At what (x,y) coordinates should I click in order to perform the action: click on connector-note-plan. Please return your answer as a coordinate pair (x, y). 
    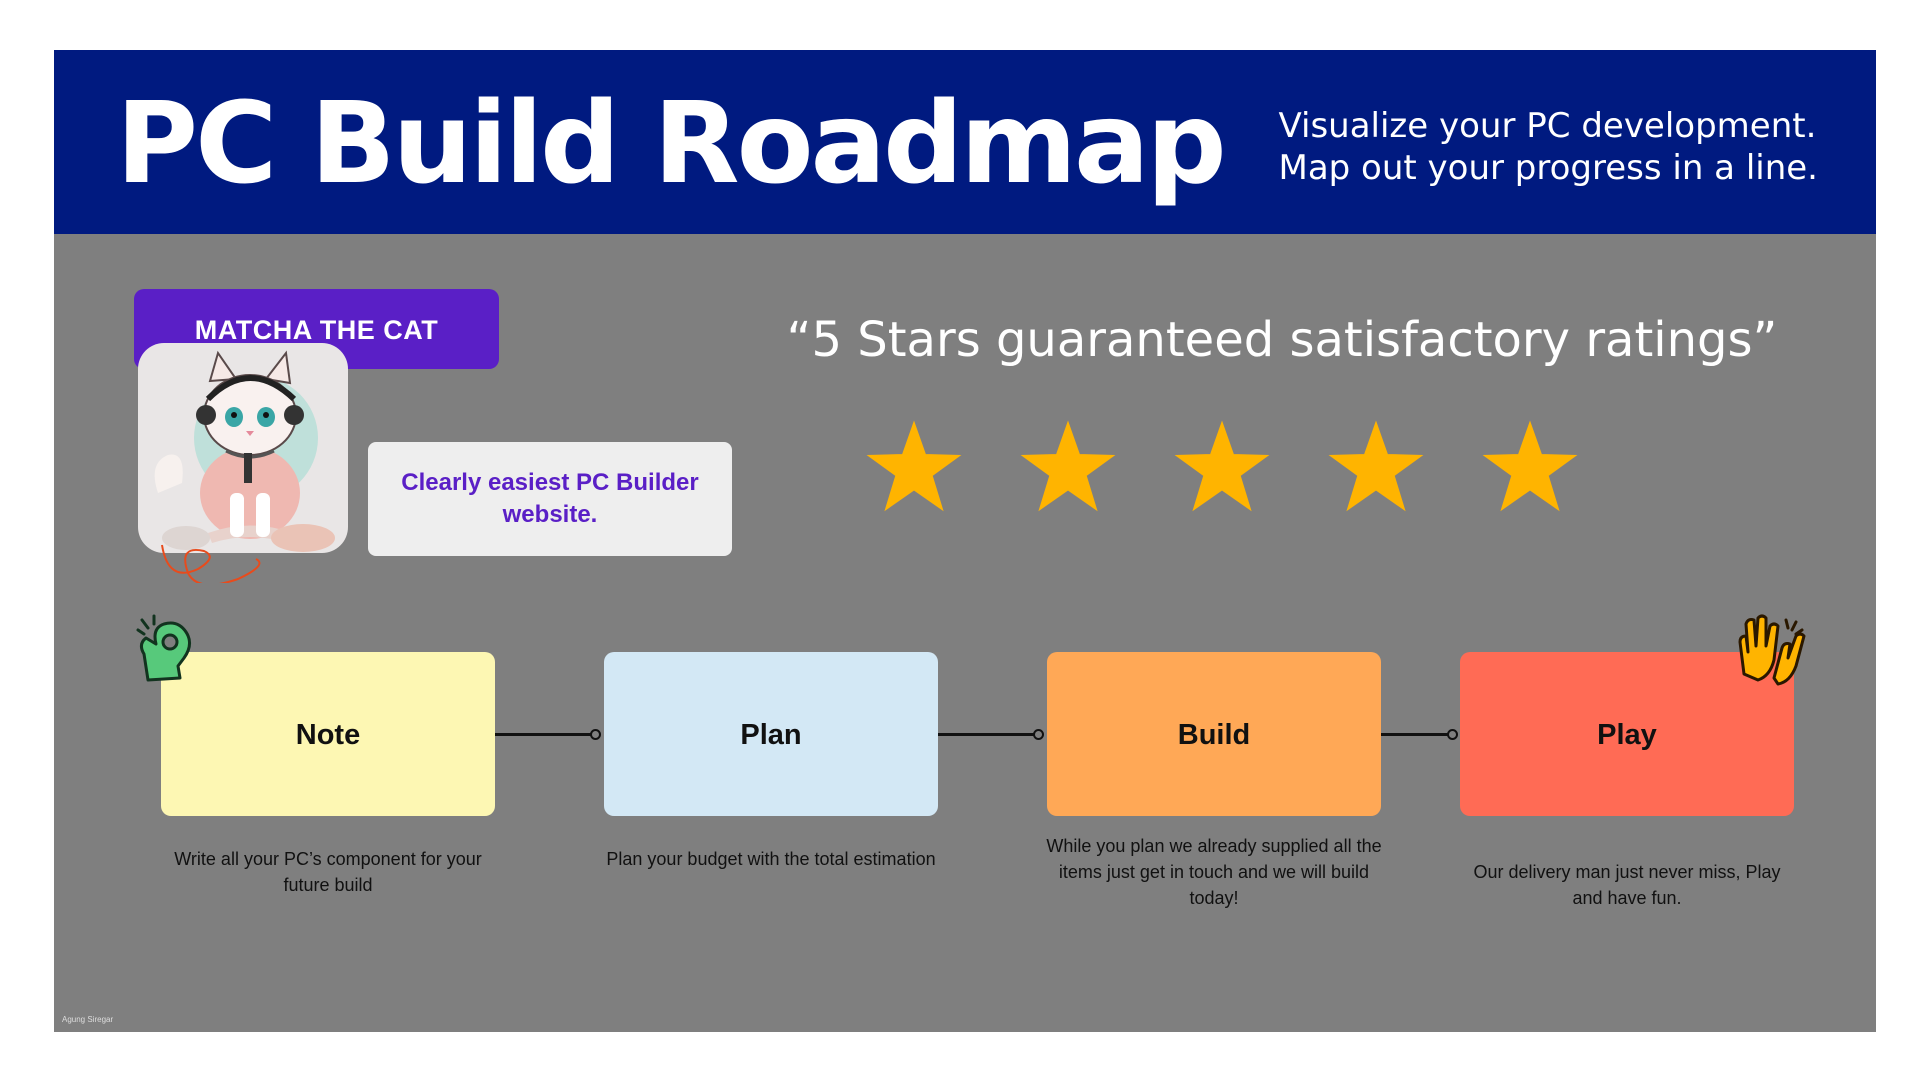
    Looking at the image, I should click on (546, 734).